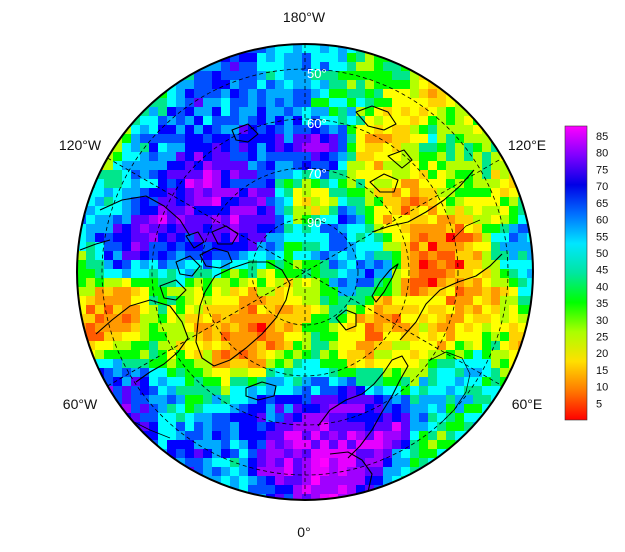 The image size is (625, 552). What do you see at coordinates (304, 17) in the screenshot?
I see `lon-label-top: 180°W` at bounding box center [304, 17].